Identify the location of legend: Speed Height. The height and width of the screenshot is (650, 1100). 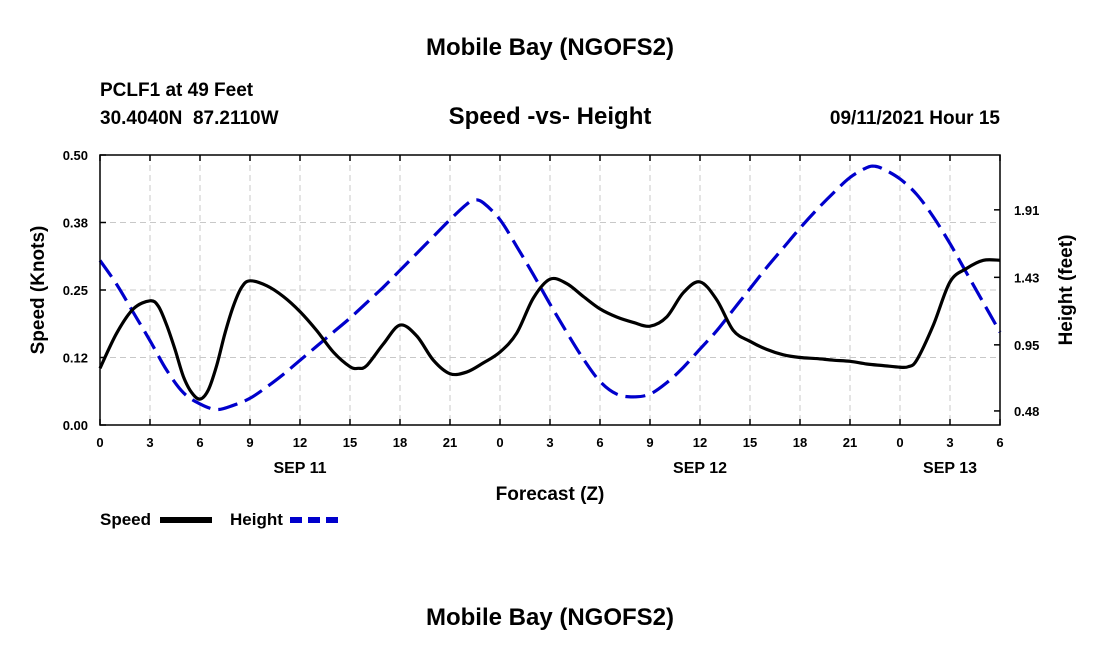
(221, 519).